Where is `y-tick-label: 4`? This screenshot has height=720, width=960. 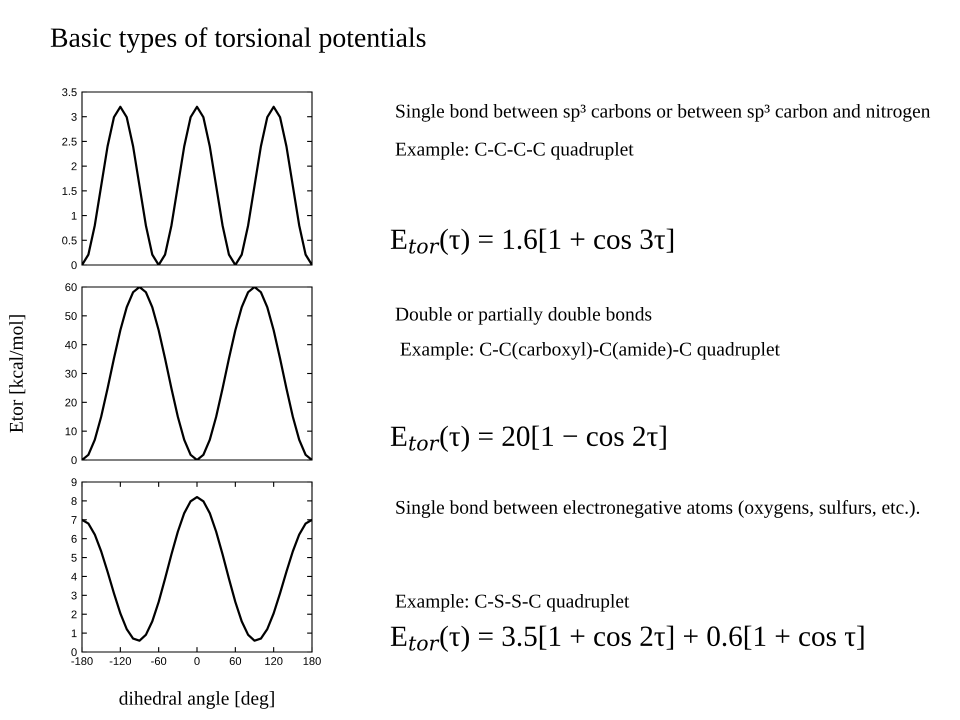 y-tick-label: 4 is located at coordinates (74, 576).